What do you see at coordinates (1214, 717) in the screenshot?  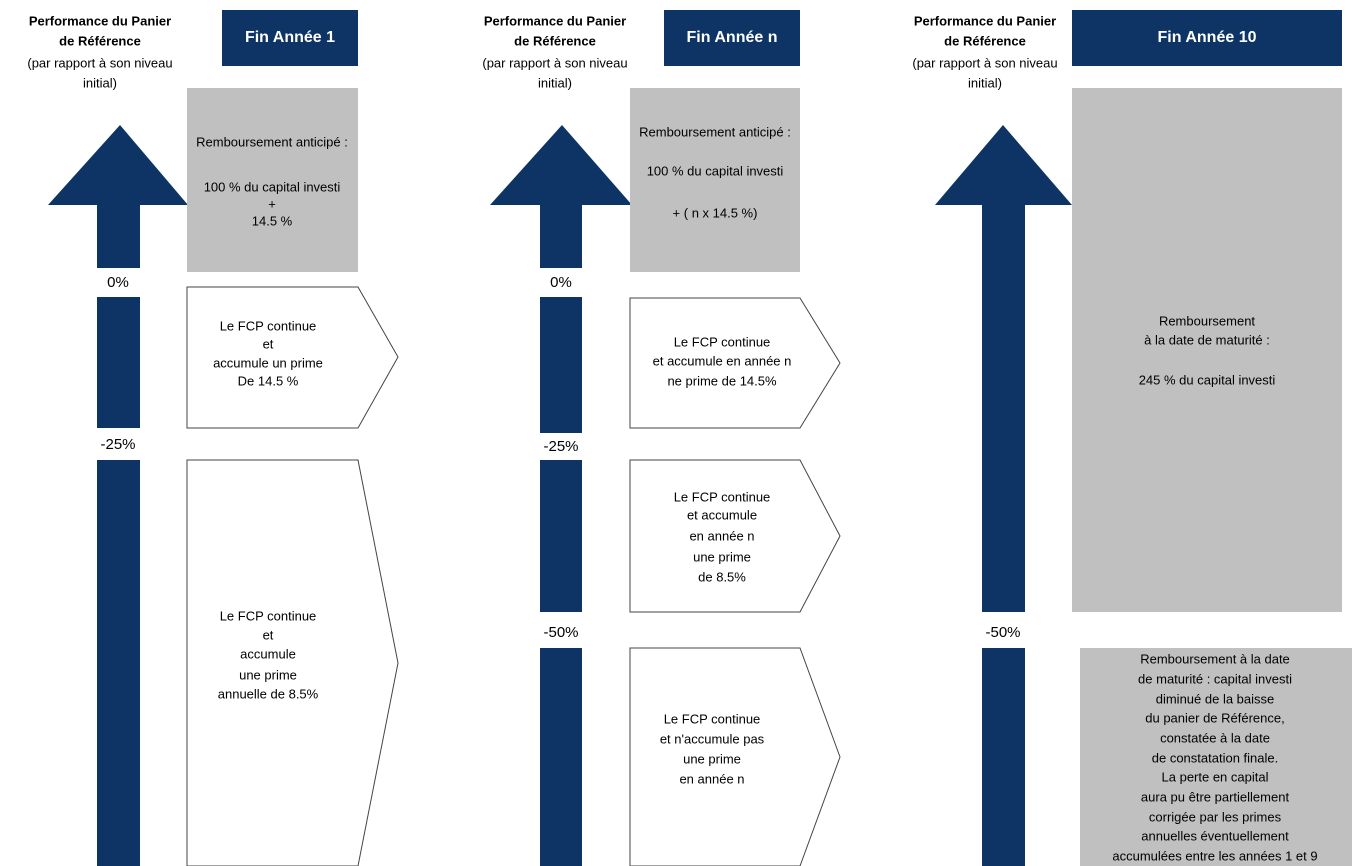 I see `box-text: du panier de Référence,` at bounding box center [1214, 717].